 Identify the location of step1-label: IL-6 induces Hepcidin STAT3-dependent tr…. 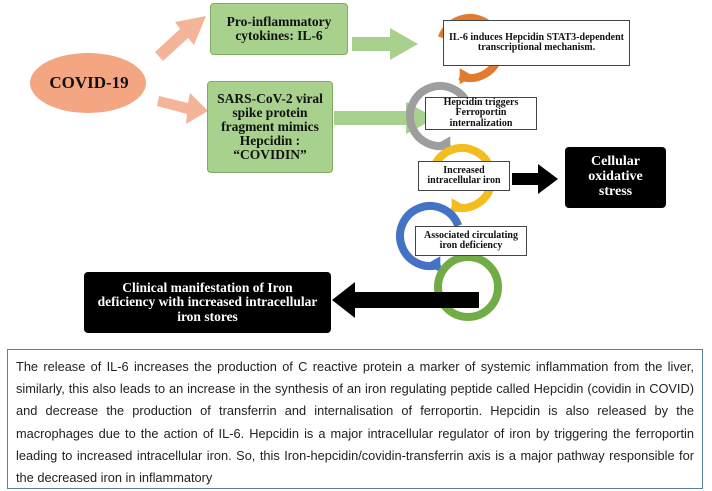
(536, 43).